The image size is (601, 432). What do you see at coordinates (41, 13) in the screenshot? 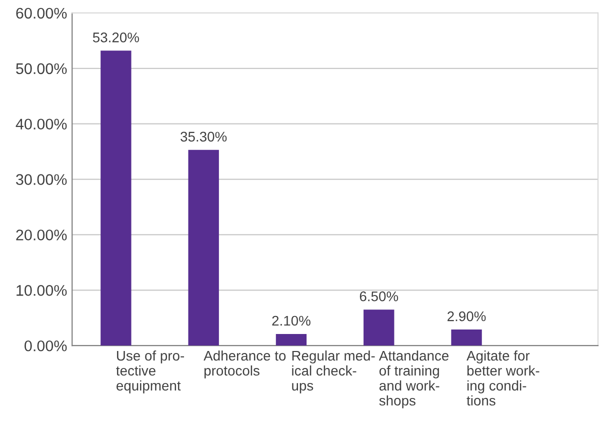
I see `y-tick-label: 60.00%` at bounding box center [41, 13].